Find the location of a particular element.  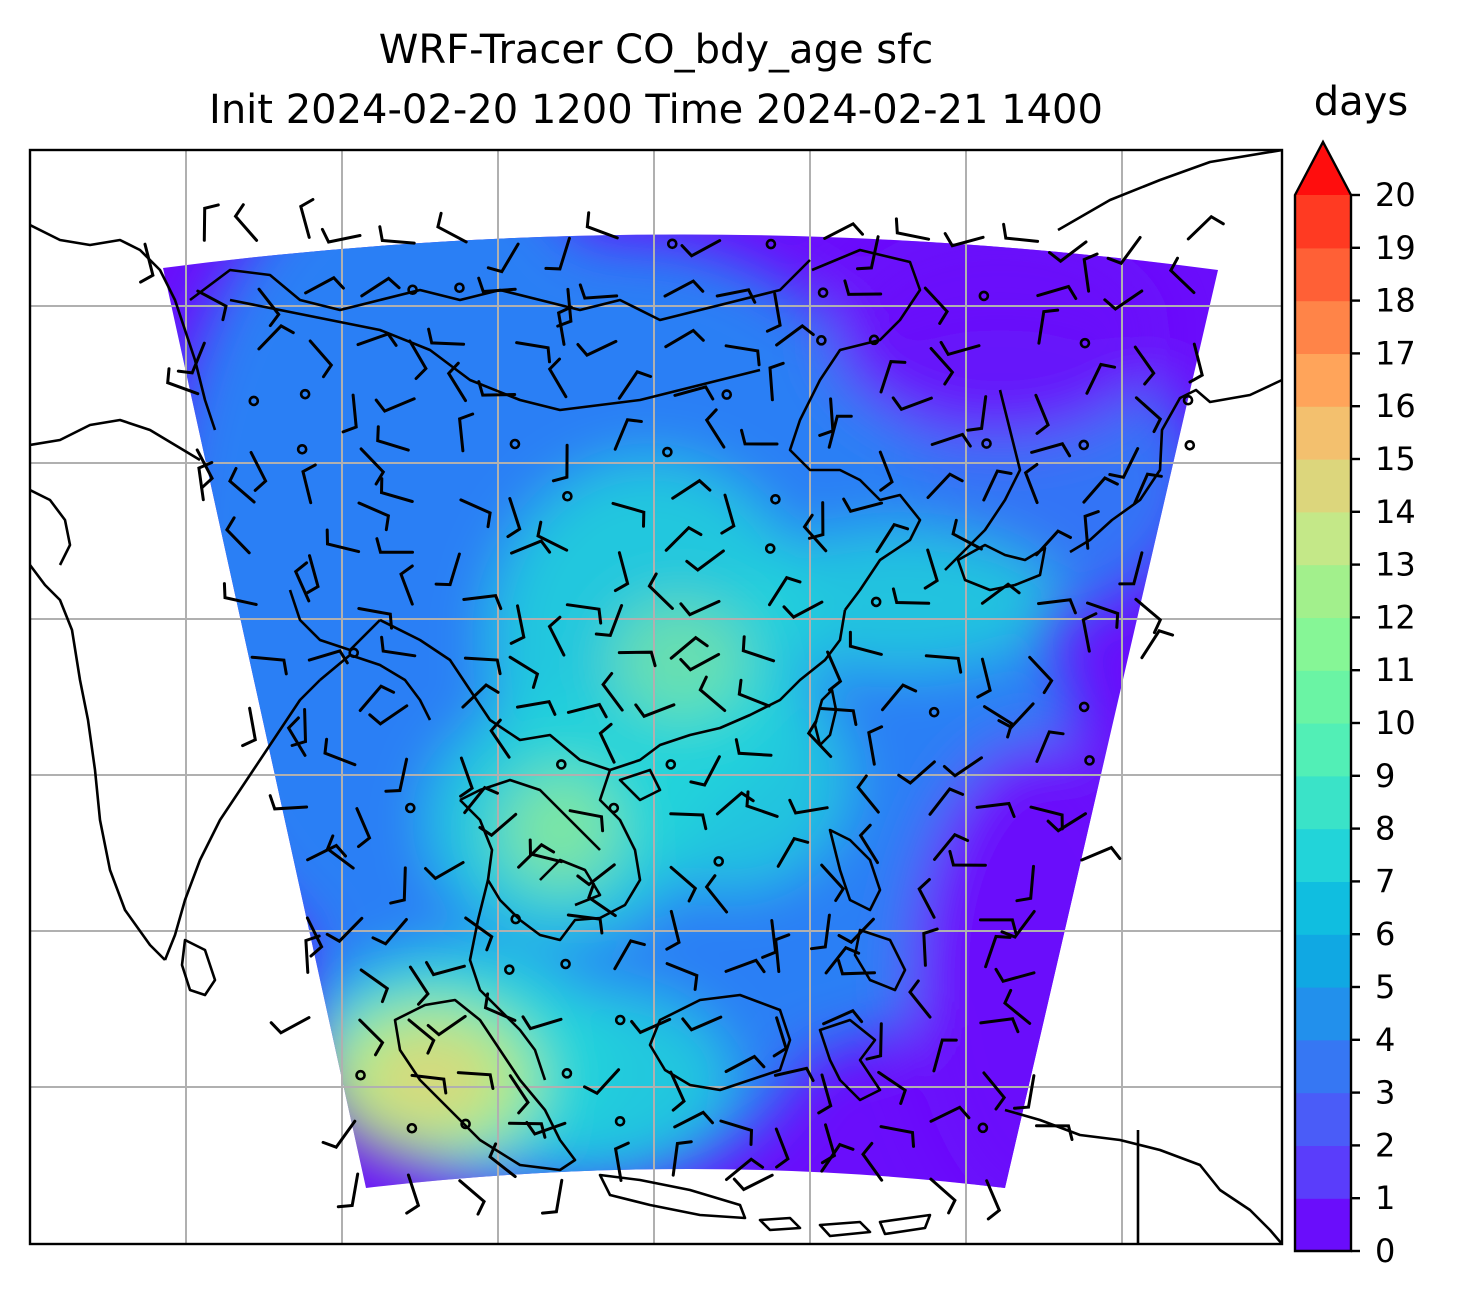

colorbar-tick-label: 5 is located at coordinates (1385, 987).